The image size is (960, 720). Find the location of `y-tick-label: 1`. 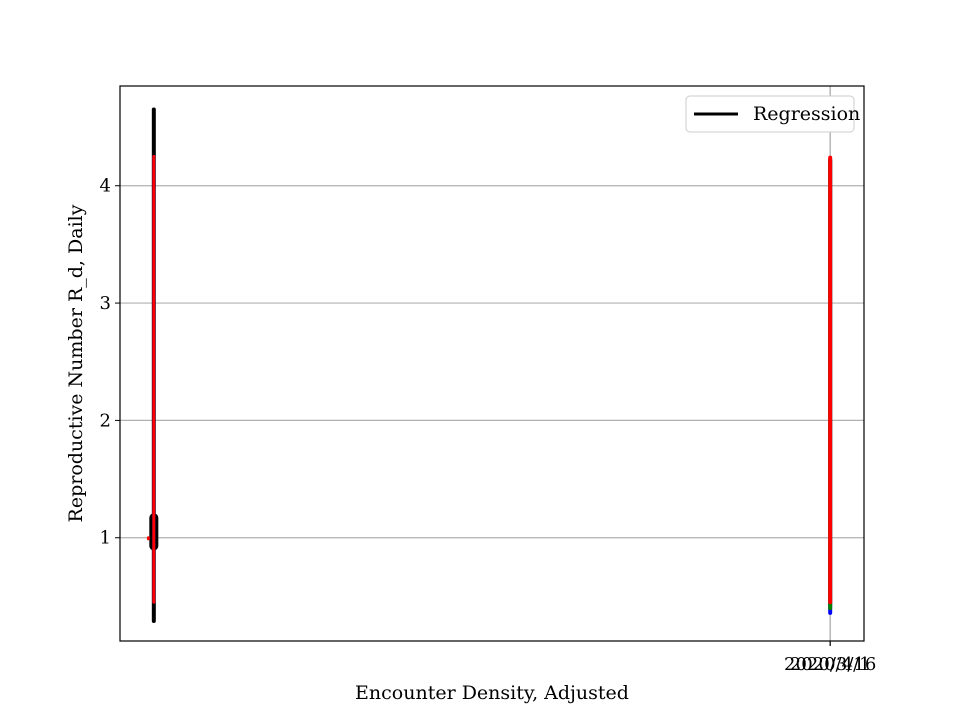

y-tick-label: 1 is located at coordinates (105, 538).